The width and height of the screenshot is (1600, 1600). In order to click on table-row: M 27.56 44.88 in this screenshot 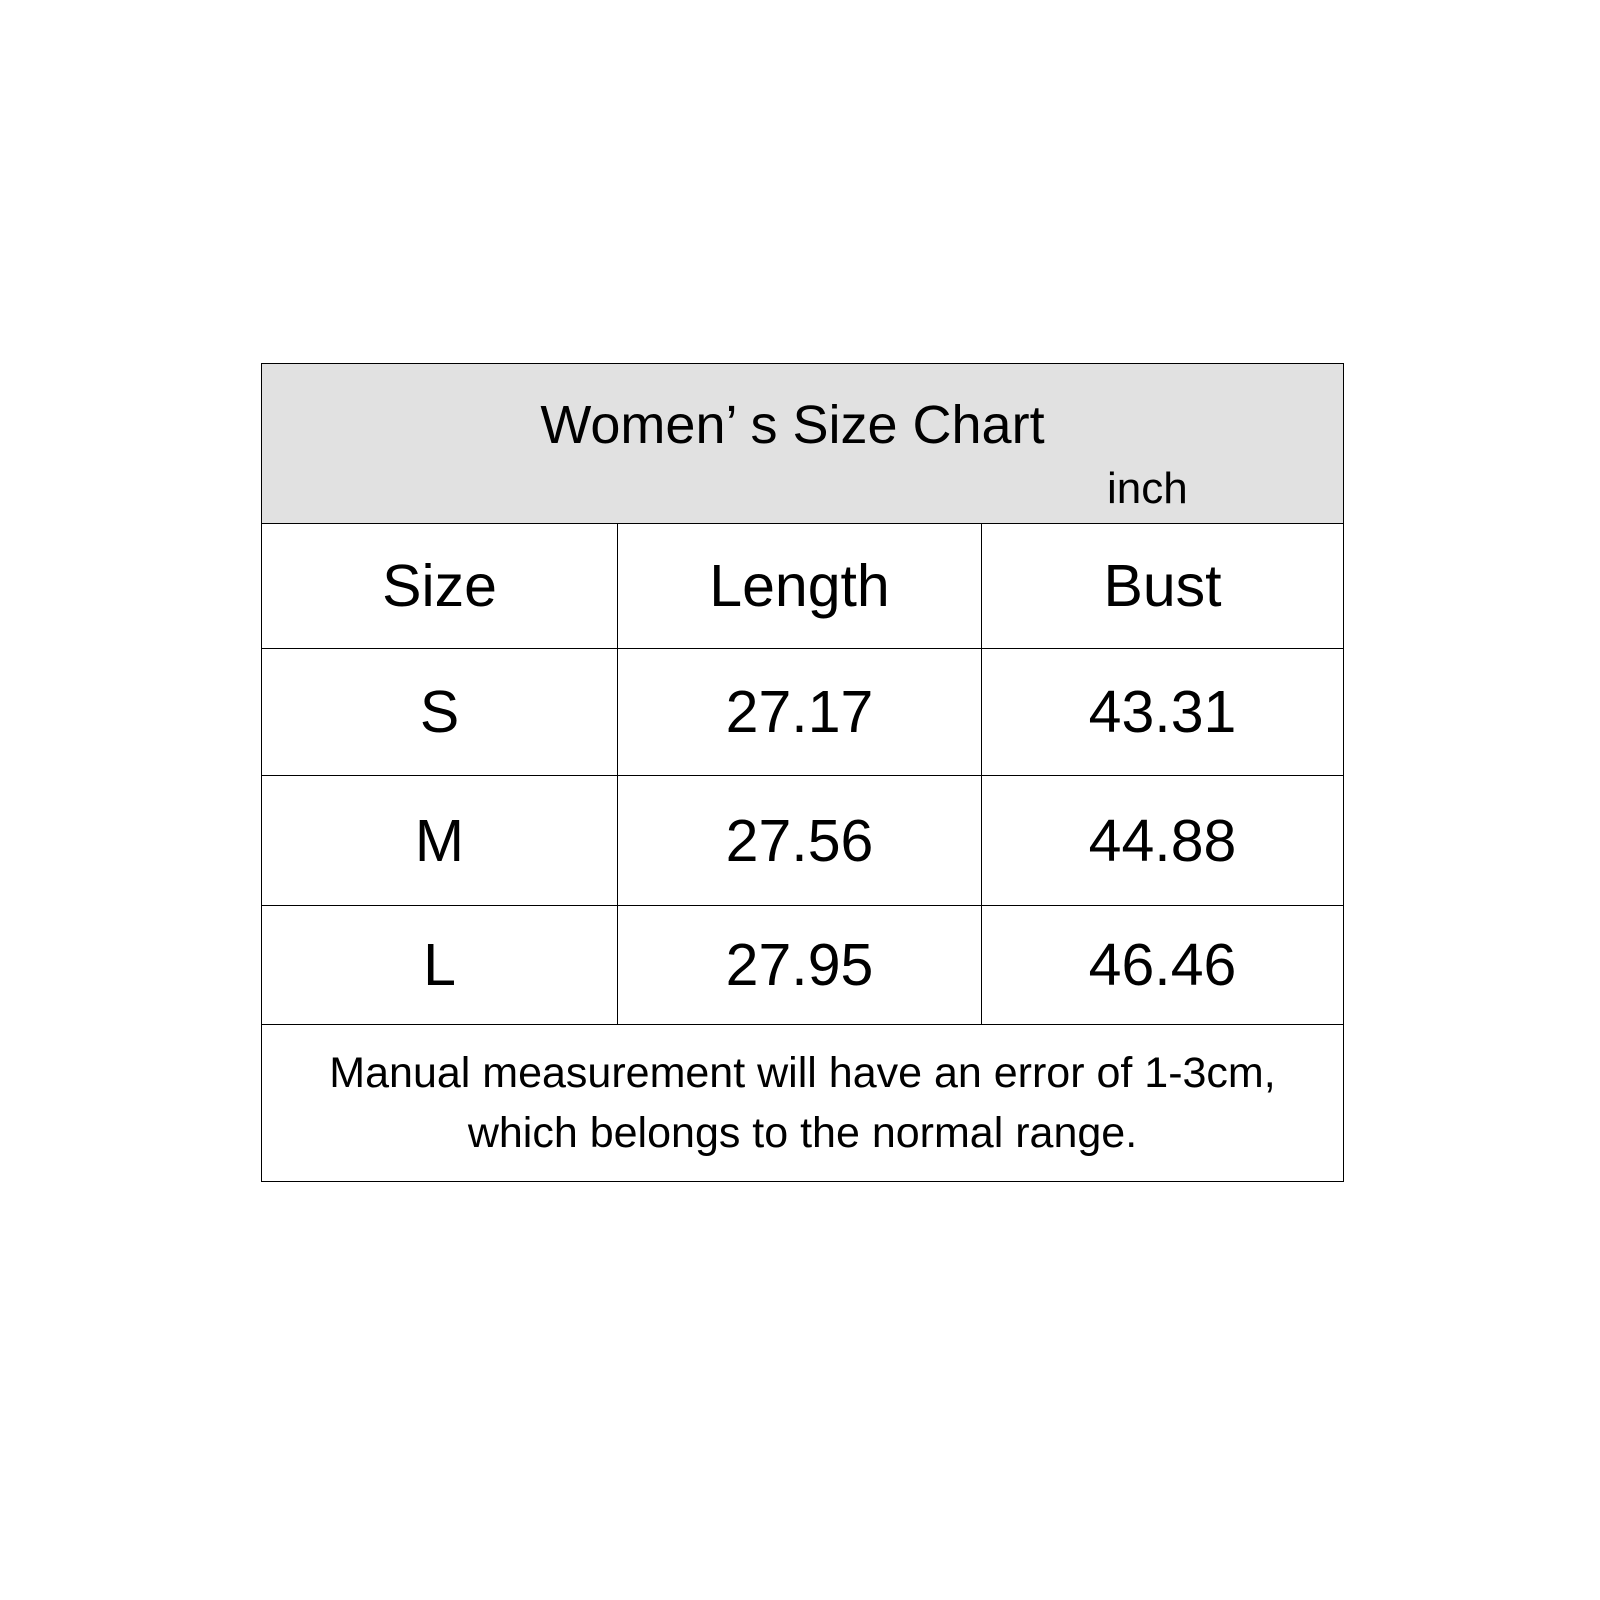, I will do `click(802, 841)`.